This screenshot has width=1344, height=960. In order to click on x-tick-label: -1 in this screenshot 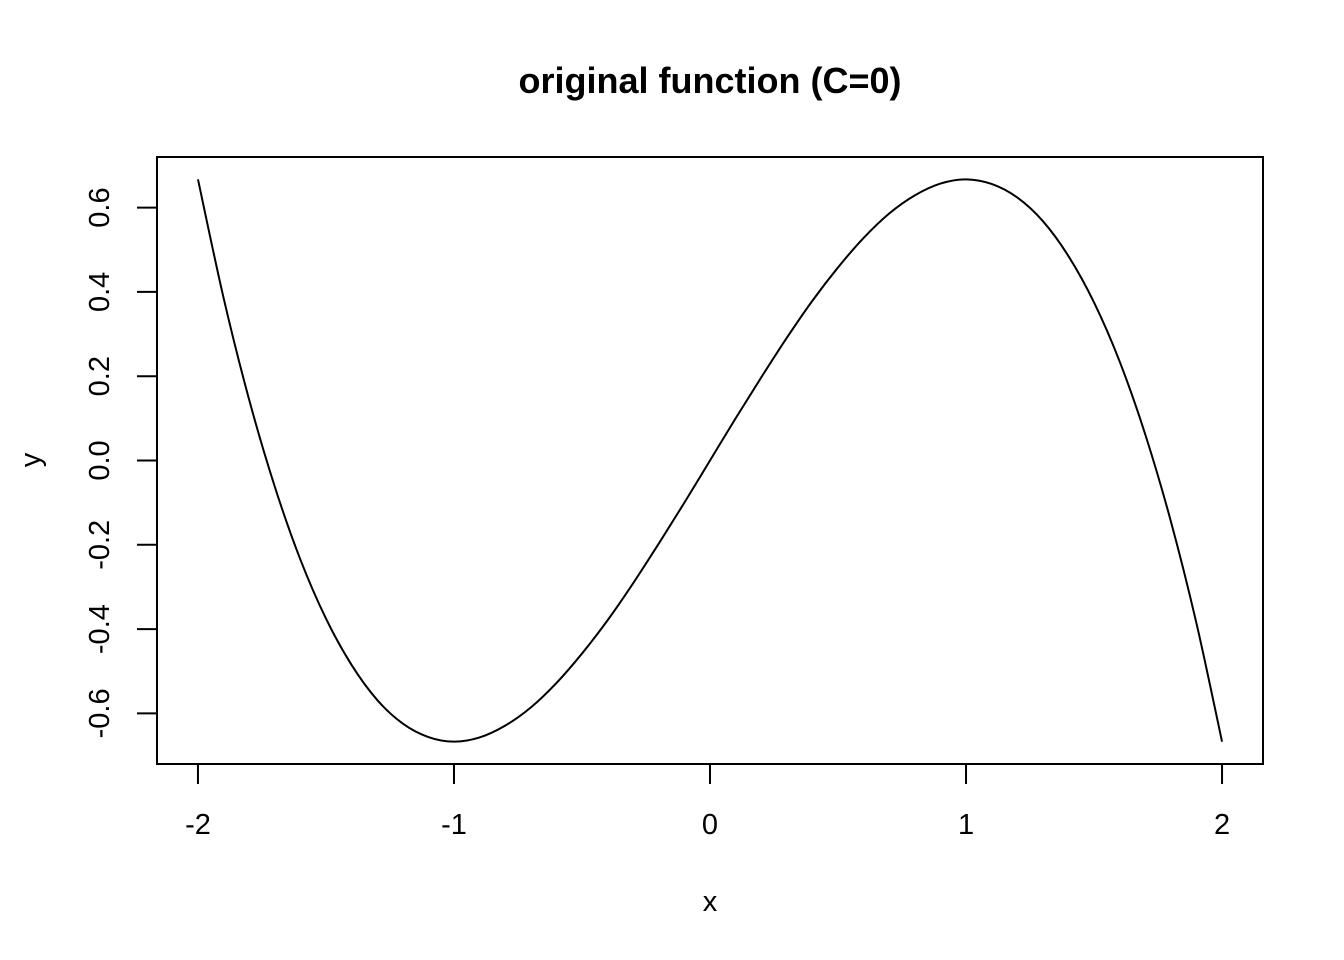, I will do `click(454, 825)`.